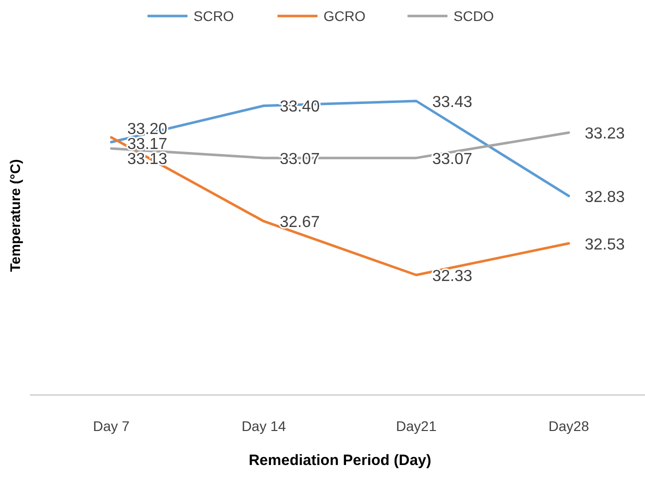  Describe the element at coordinates (214, 16) in the screenshot. I see `legend-label: SCRO` at that location.